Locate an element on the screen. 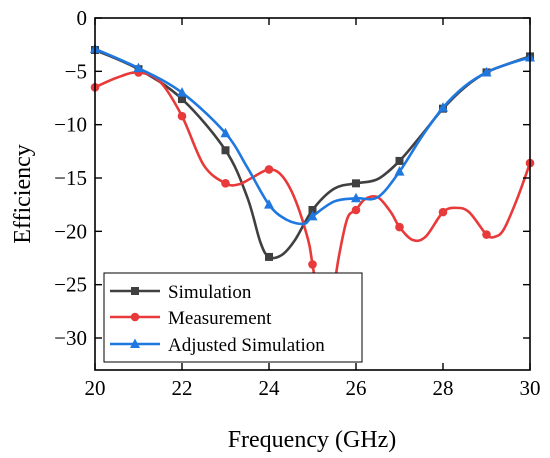 Image resolution: width=550 pixels, height=458 pixels. legend-marker-measurement is located at coordinates (135, 317).